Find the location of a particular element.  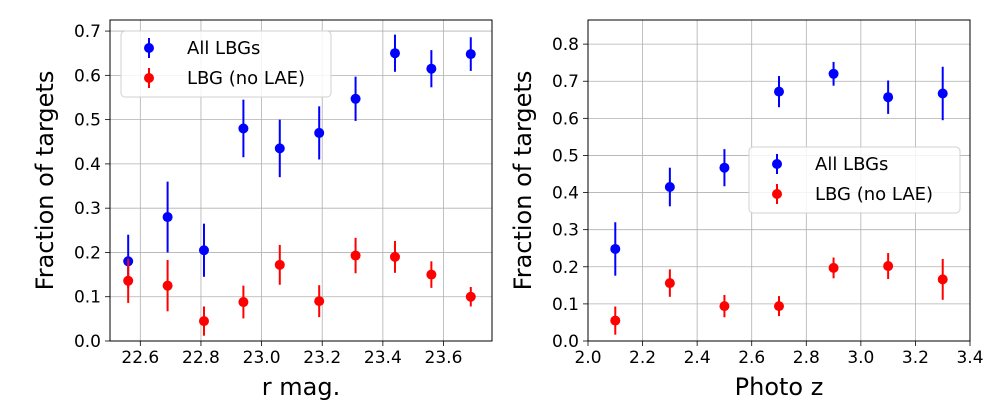

x-tick-label-3: 2.6 is located at coordinates (751, 358).